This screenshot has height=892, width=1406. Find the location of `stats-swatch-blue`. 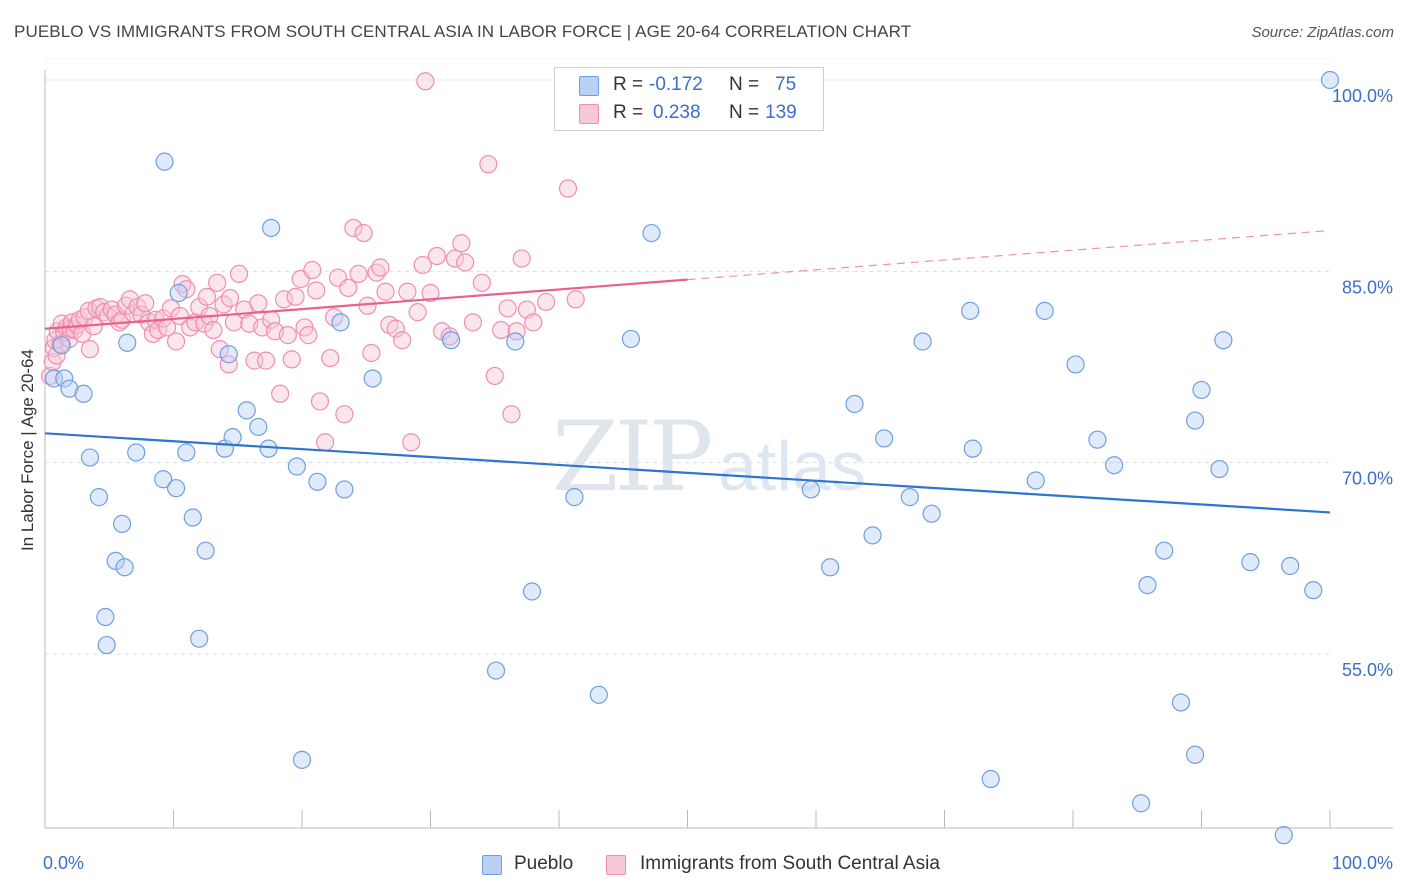

stats-swatch-blue is located at coordinates (589, 86).